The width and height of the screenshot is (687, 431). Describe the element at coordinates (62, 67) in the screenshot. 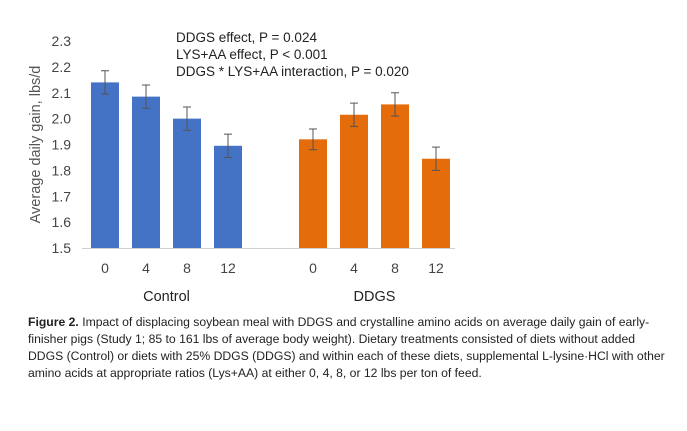

I see `y-tick-label: 2.2` at that location.